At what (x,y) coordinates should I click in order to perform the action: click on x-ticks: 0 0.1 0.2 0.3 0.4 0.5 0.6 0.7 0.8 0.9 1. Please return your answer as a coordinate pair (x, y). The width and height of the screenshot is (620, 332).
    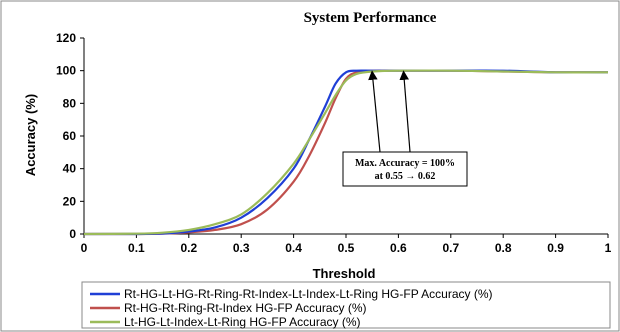
    Looking at the image, I should click on (346, 244).